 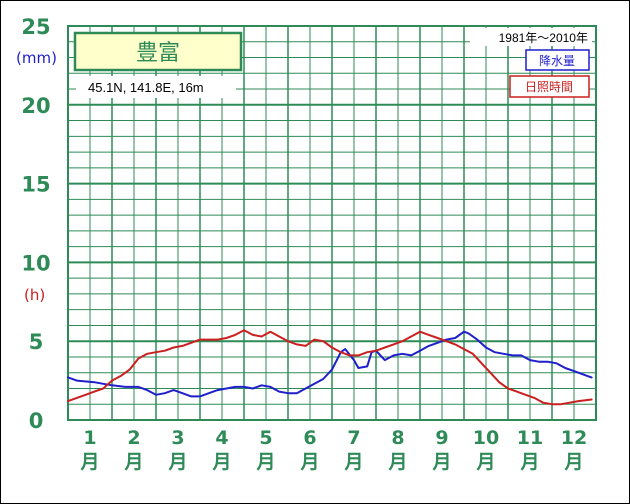 I want to click on month-number-label: 8, so click(x=397, y=438).